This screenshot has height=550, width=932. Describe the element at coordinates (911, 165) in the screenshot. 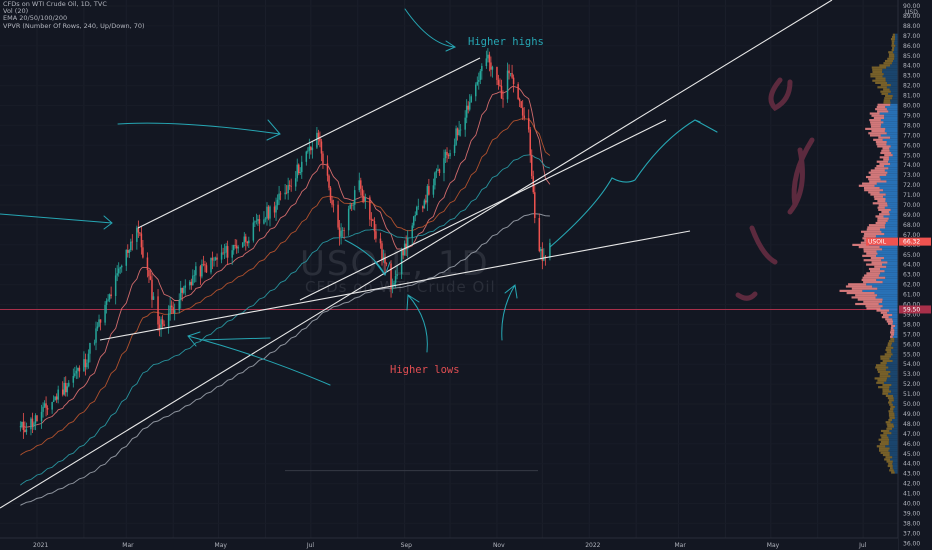

I see `price-tick-label: 74.00` at that location.